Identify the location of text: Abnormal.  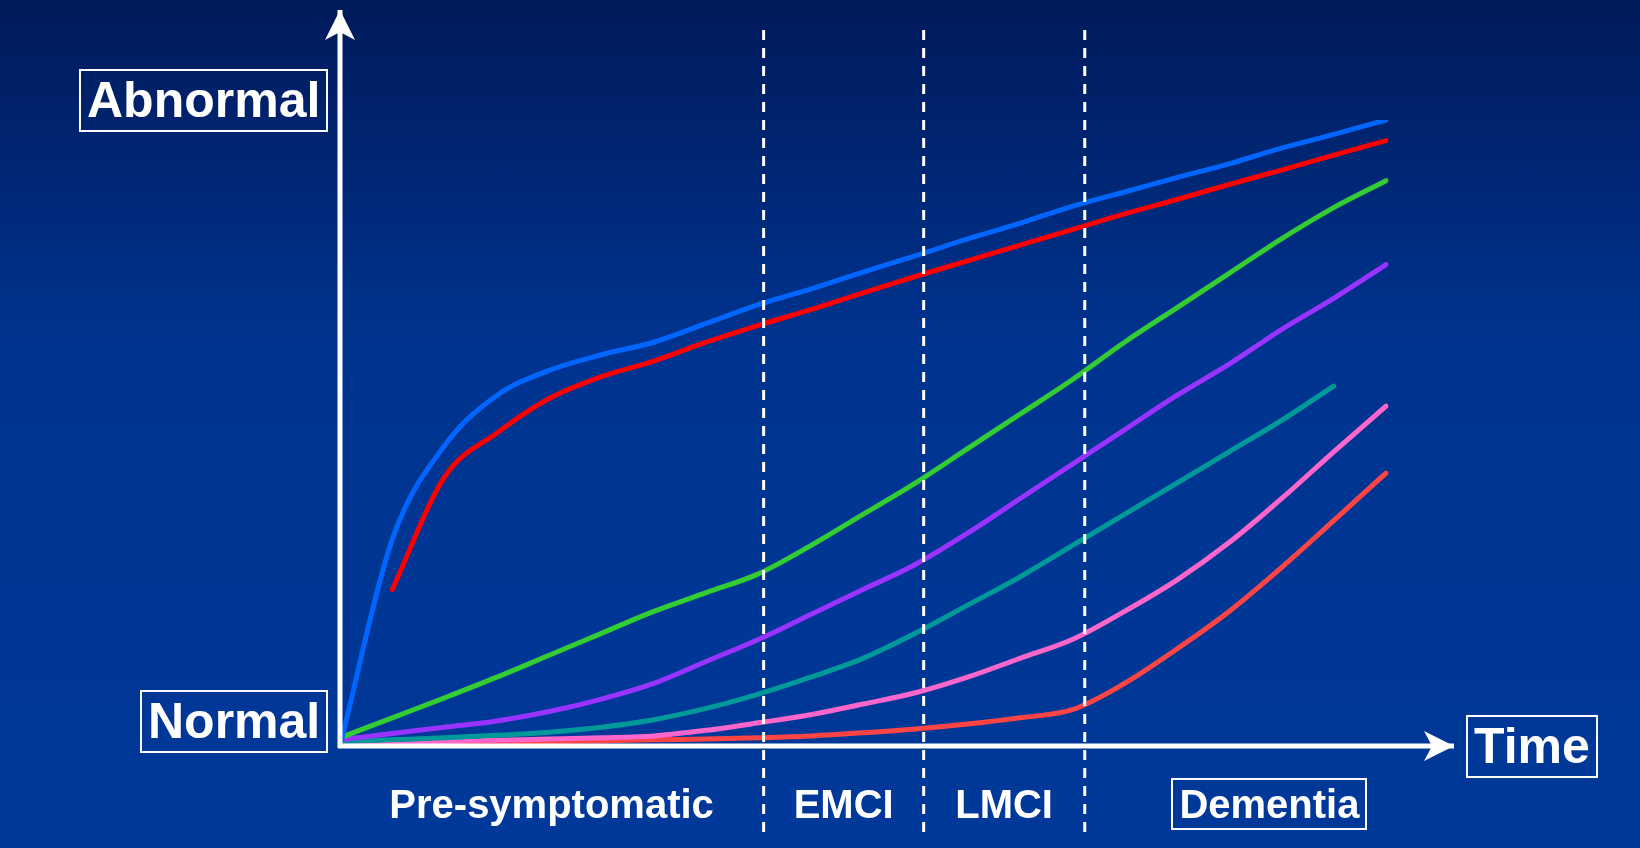
(204, 100).